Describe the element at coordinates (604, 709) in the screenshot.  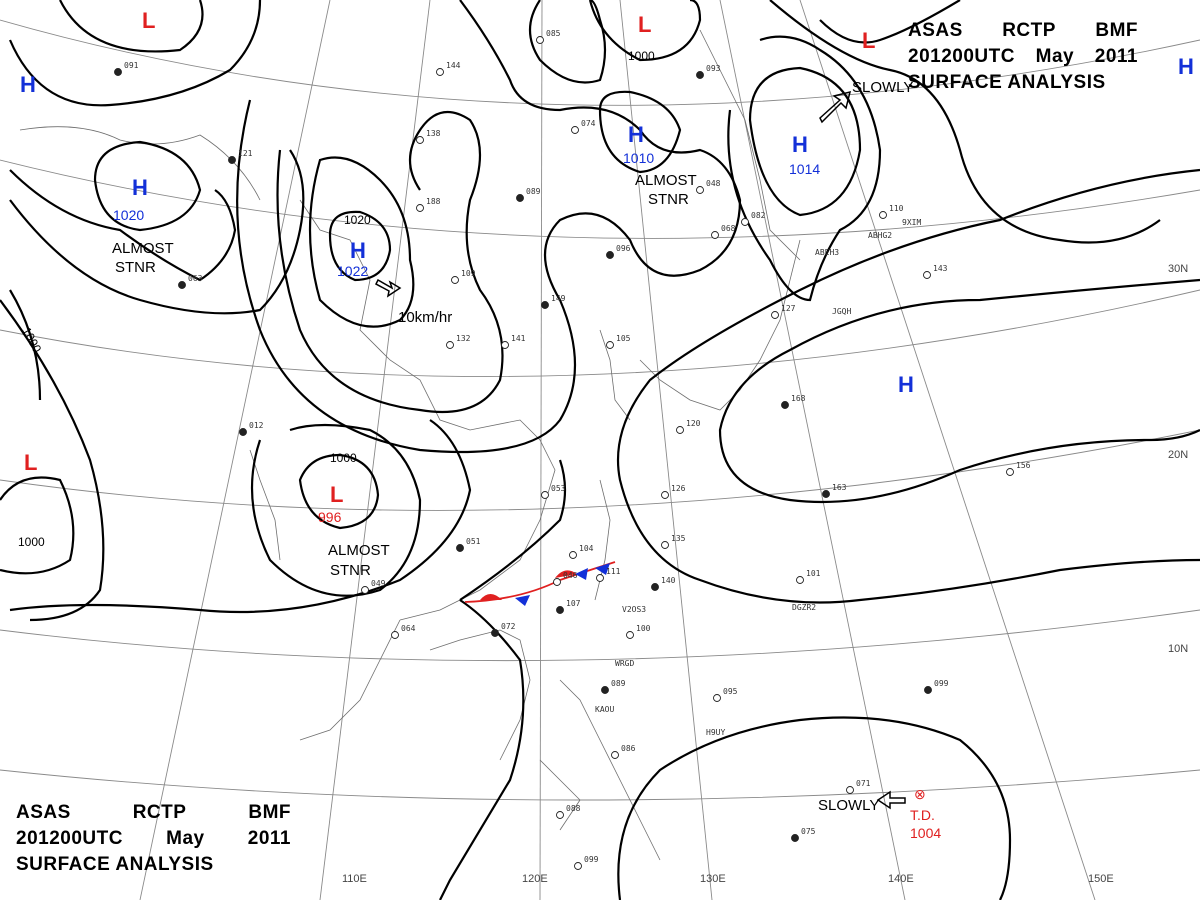
I see `ship-id: KAOU` at that location.